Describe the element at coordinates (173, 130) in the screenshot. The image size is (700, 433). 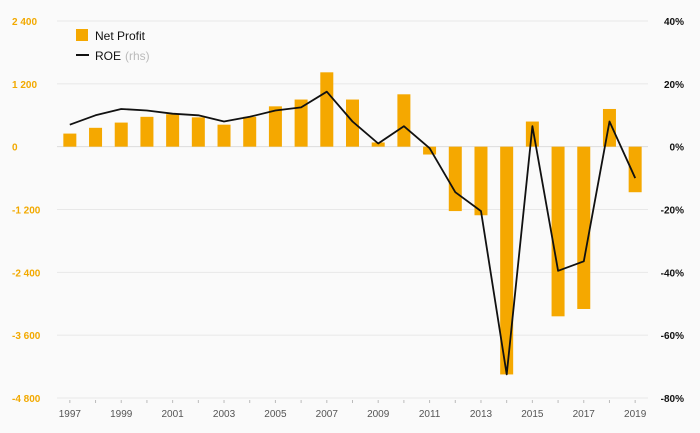
I see `bar-net-profit-2001` at that location.